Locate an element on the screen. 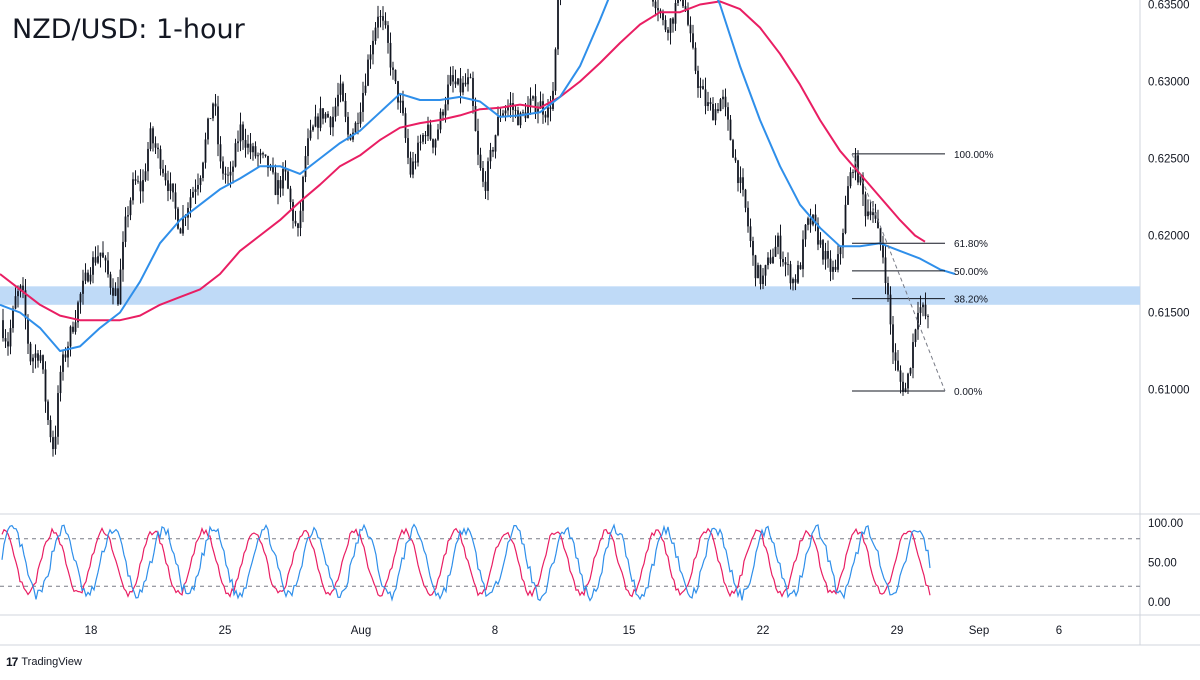  fib-level-label: 0.00% is located at coordinates (968, 392).